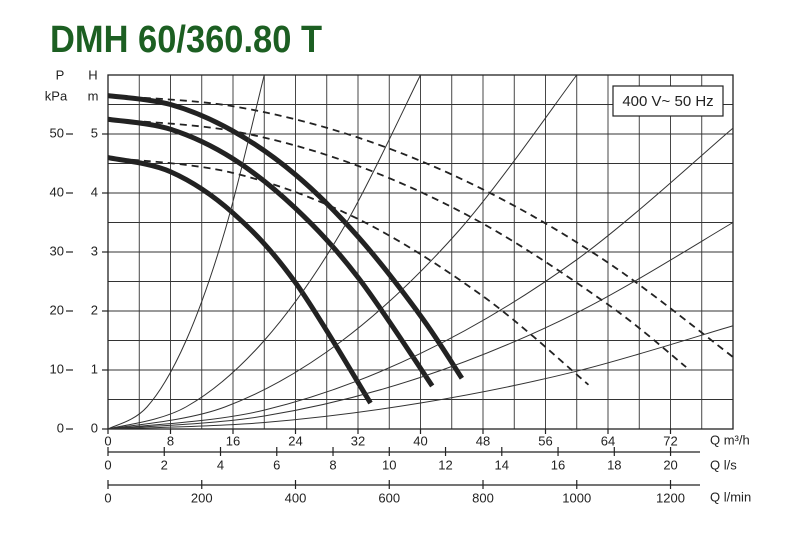 The width and height of the screenshot is (800, 533). I want to click on x2-tick-label: 12, so click(445, 464).